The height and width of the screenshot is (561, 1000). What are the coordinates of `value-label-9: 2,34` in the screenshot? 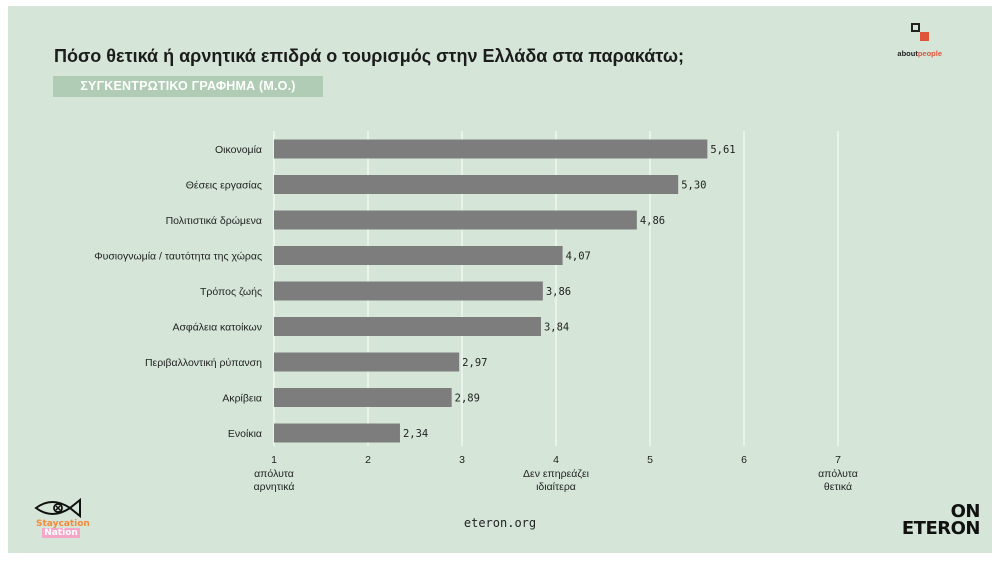 It's located at (415, 434).